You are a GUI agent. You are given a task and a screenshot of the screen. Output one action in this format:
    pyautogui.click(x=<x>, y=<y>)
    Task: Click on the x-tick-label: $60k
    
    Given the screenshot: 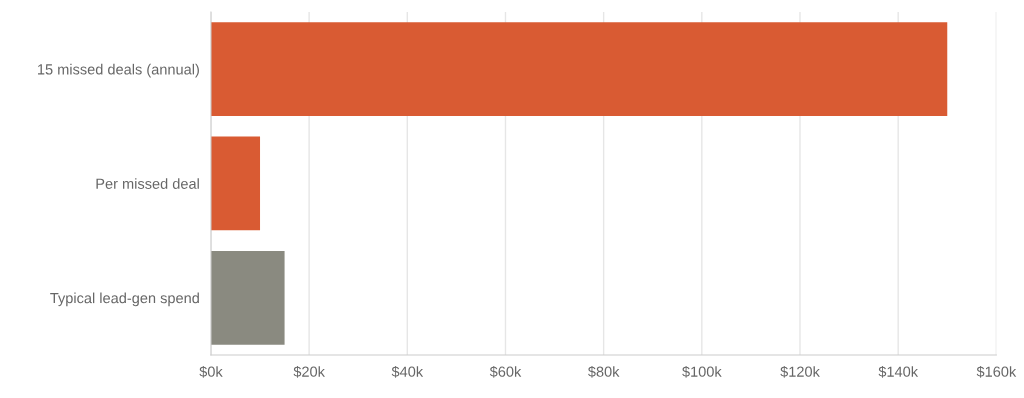 What is the action you would take?
    pyautogui.click(x=505, y=371)
    